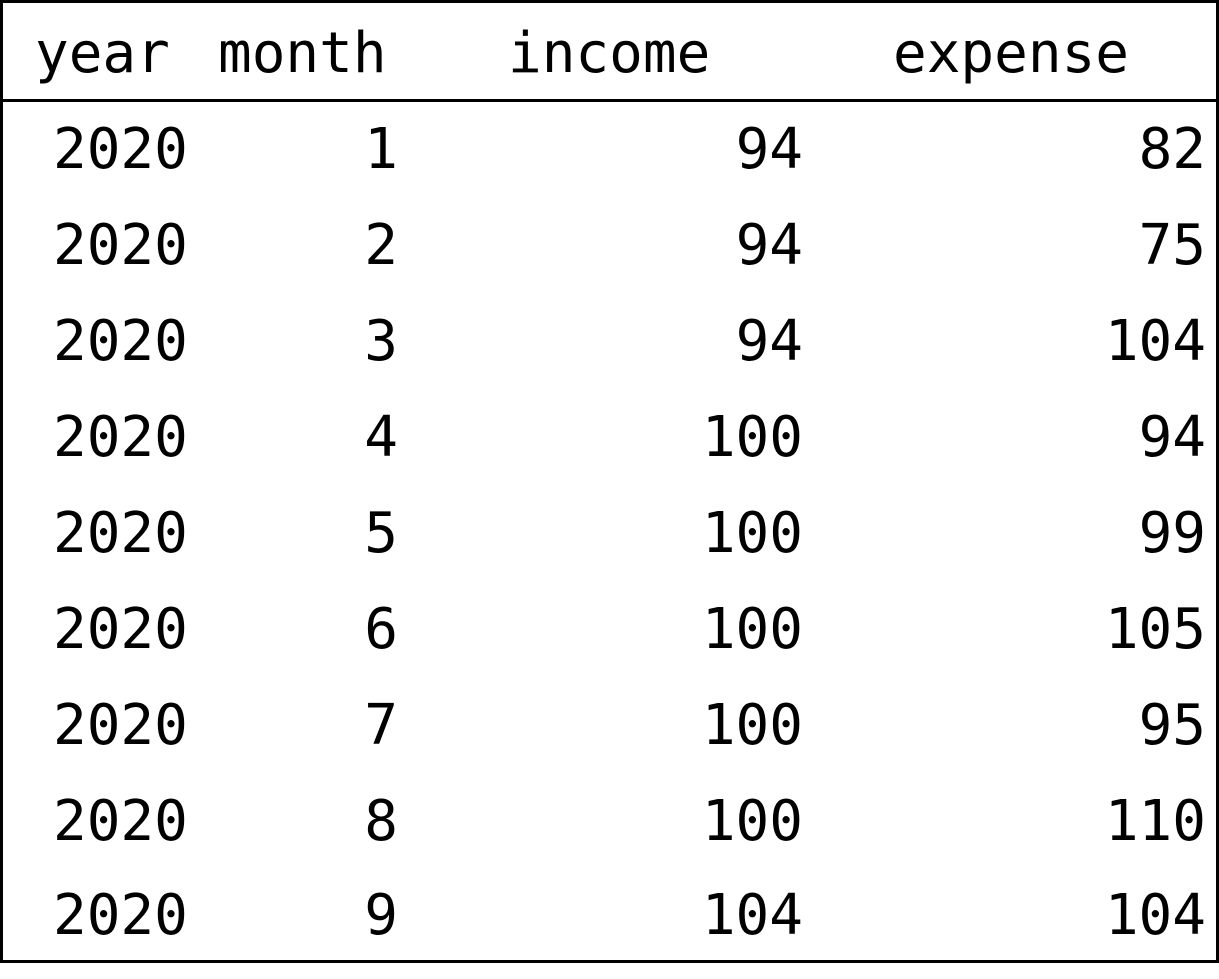  I want to click on table-row: 2020 6 100 105, so click(609, 645).